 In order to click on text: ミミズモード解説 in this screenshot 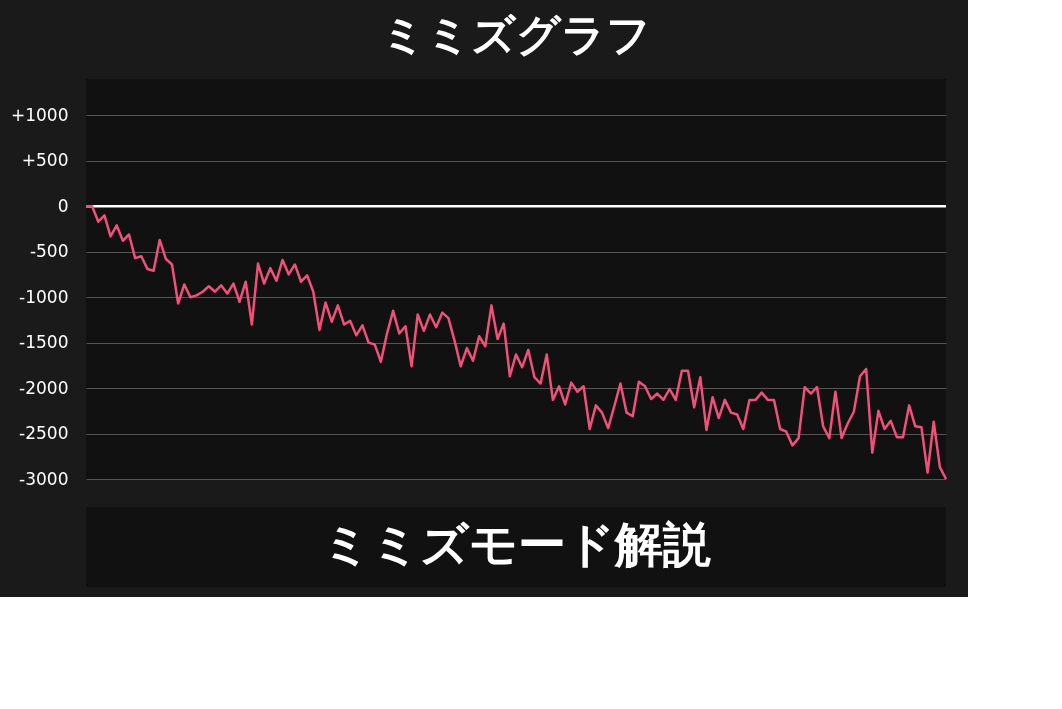, I will do `click(516, 544)`.